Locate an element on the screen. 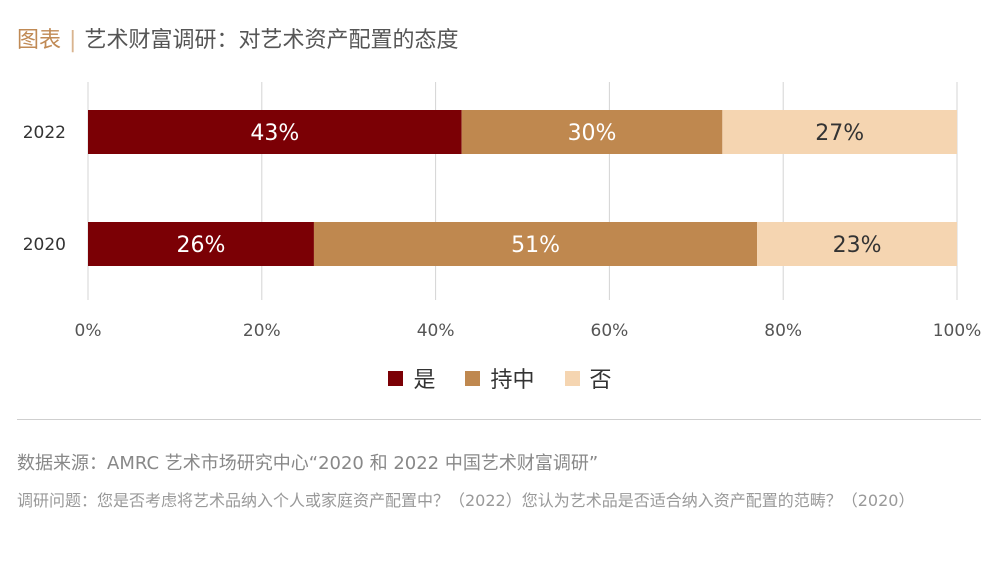  legend-item-yes: 是 is located at coordinates (411, 378).